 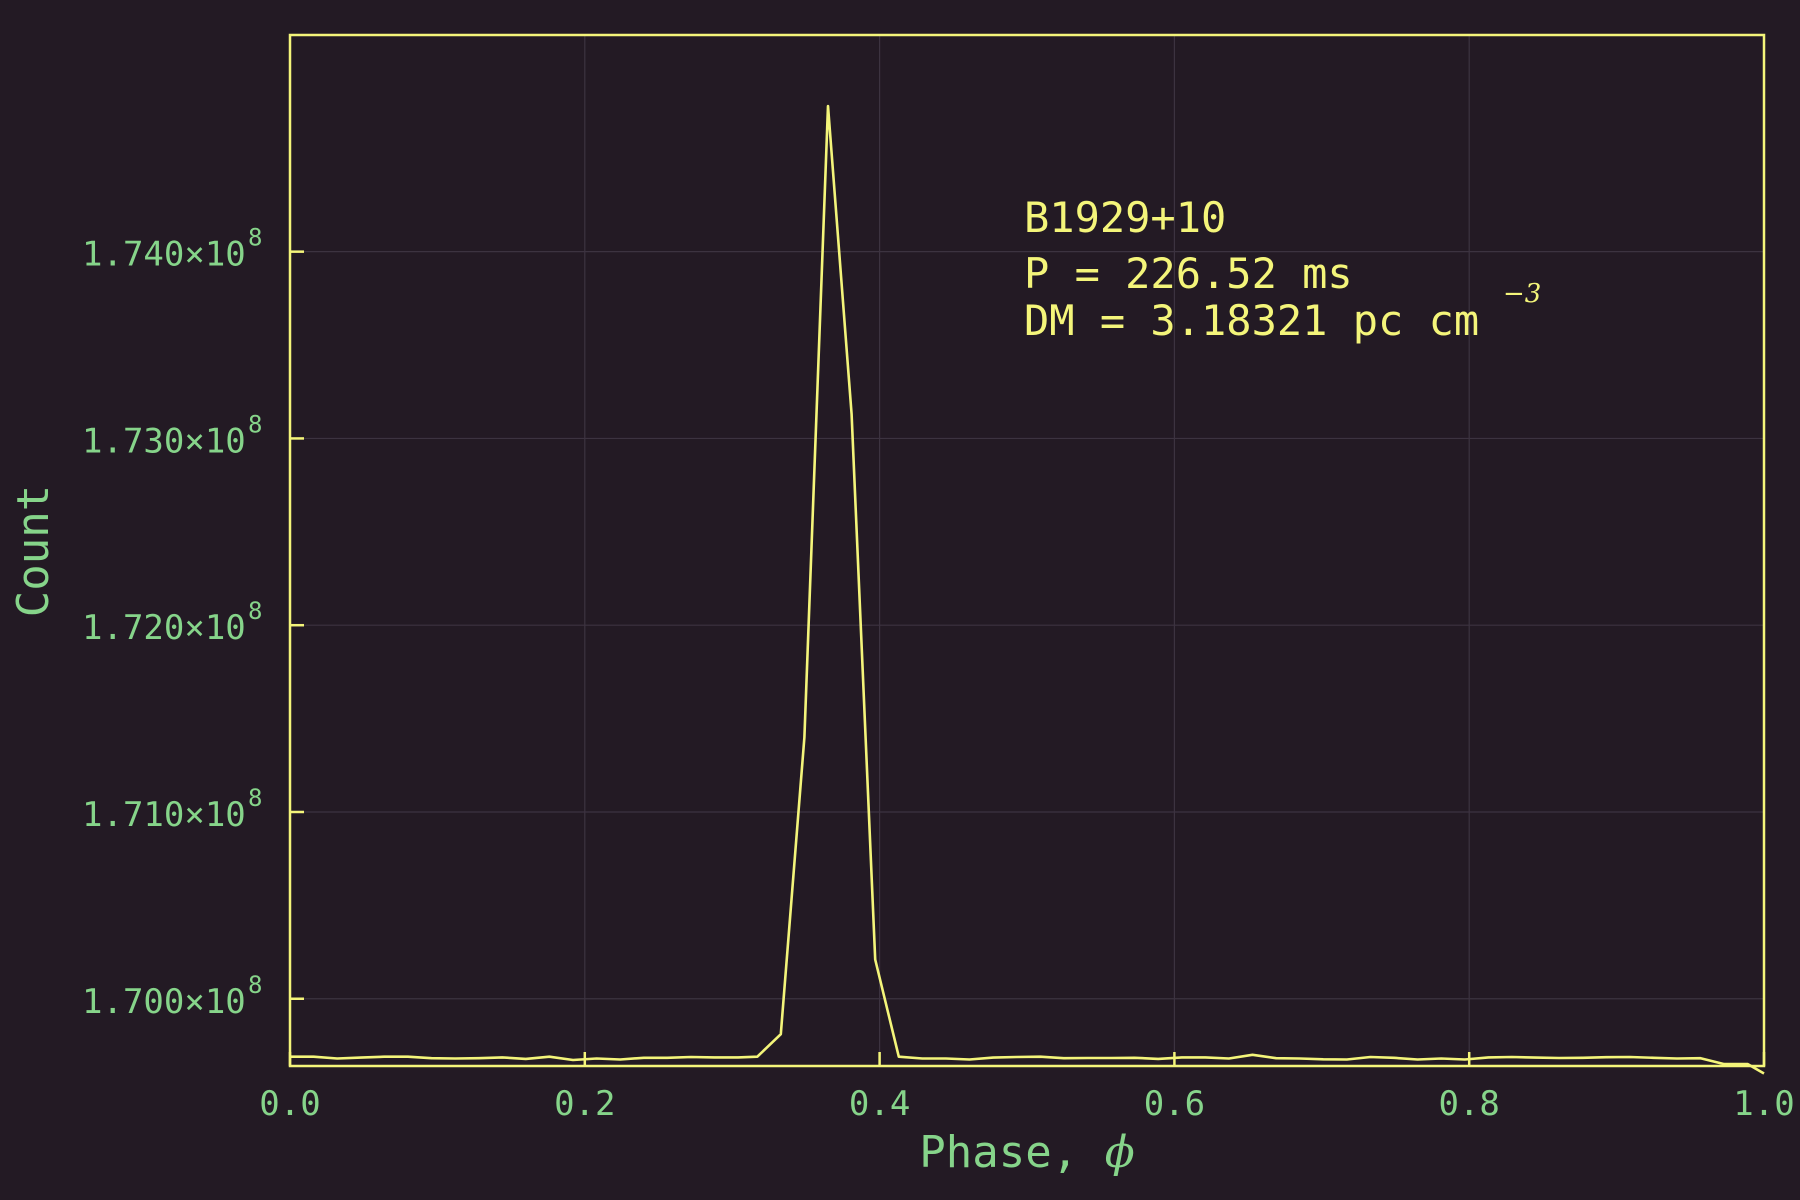 What do you see at coordinates (164, 1002) in the screenshot?
I see `y-tick-label: 1.700×10` at bounding box center [164, 1002].